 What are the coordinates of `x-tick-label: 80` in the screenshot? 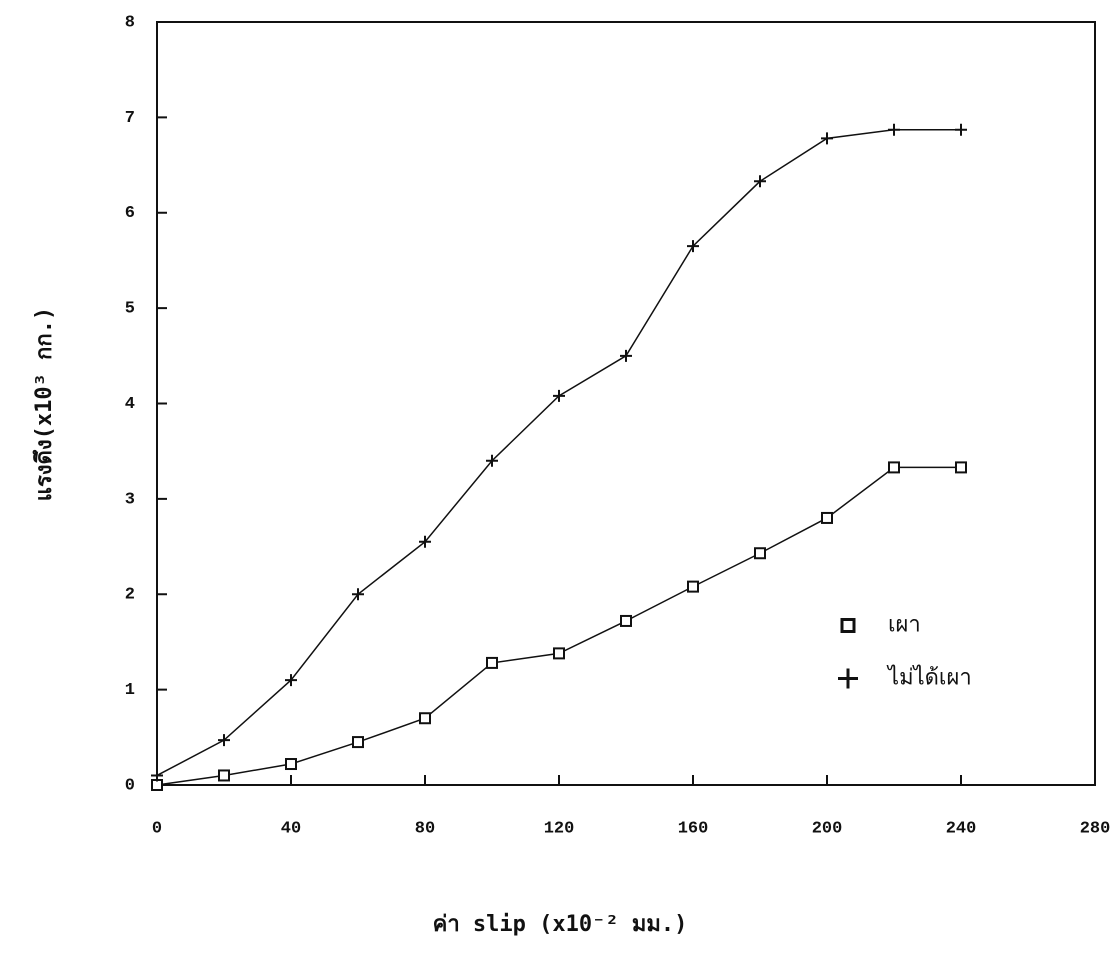 It's located at (425, 828).